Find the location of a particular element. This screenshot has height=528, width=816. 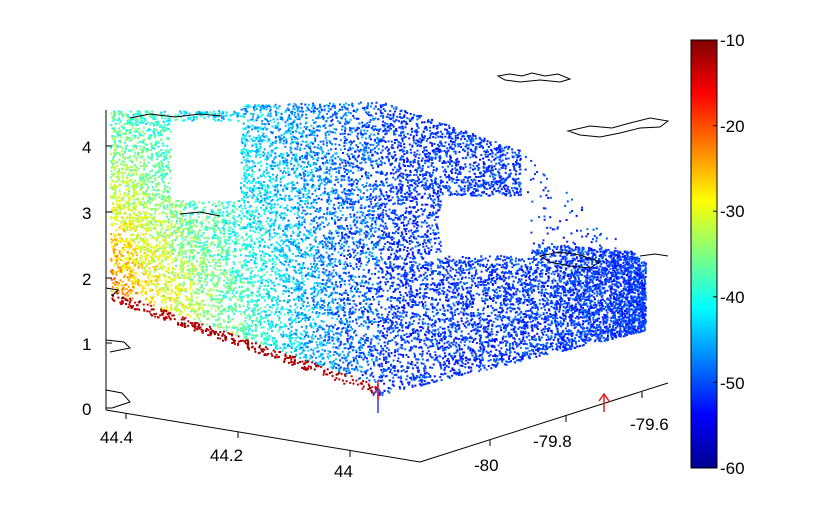

latitude-tick-44.4: 44.4 is located at coordinates (116, 437).